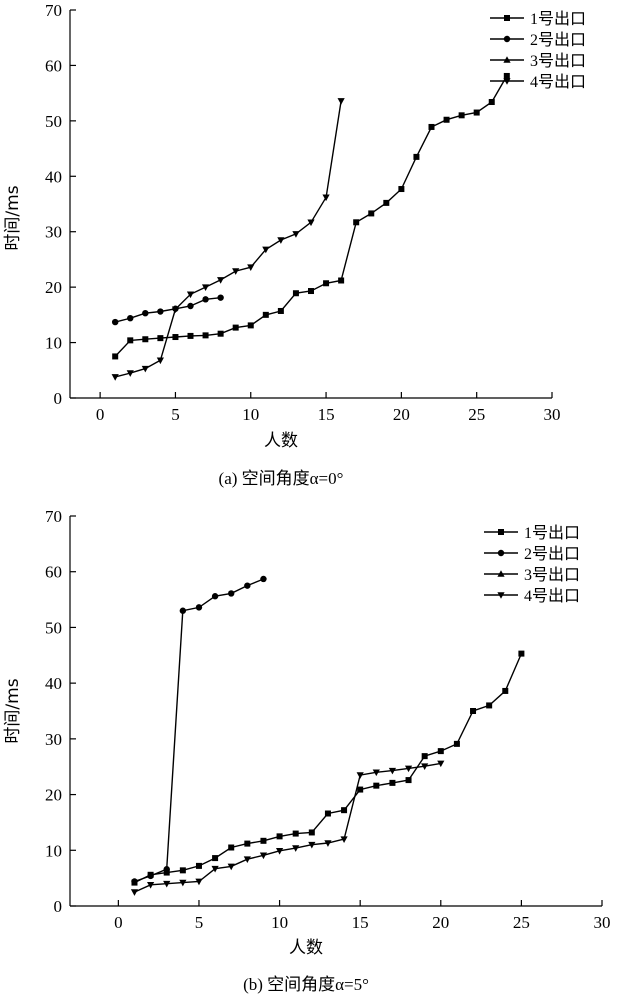 Image resolution: width=631 pixels, height=1000 pixels. Describe the element at coordinates (53, 121) in the screenshot. I see `y-tick-label: 50` at that location.